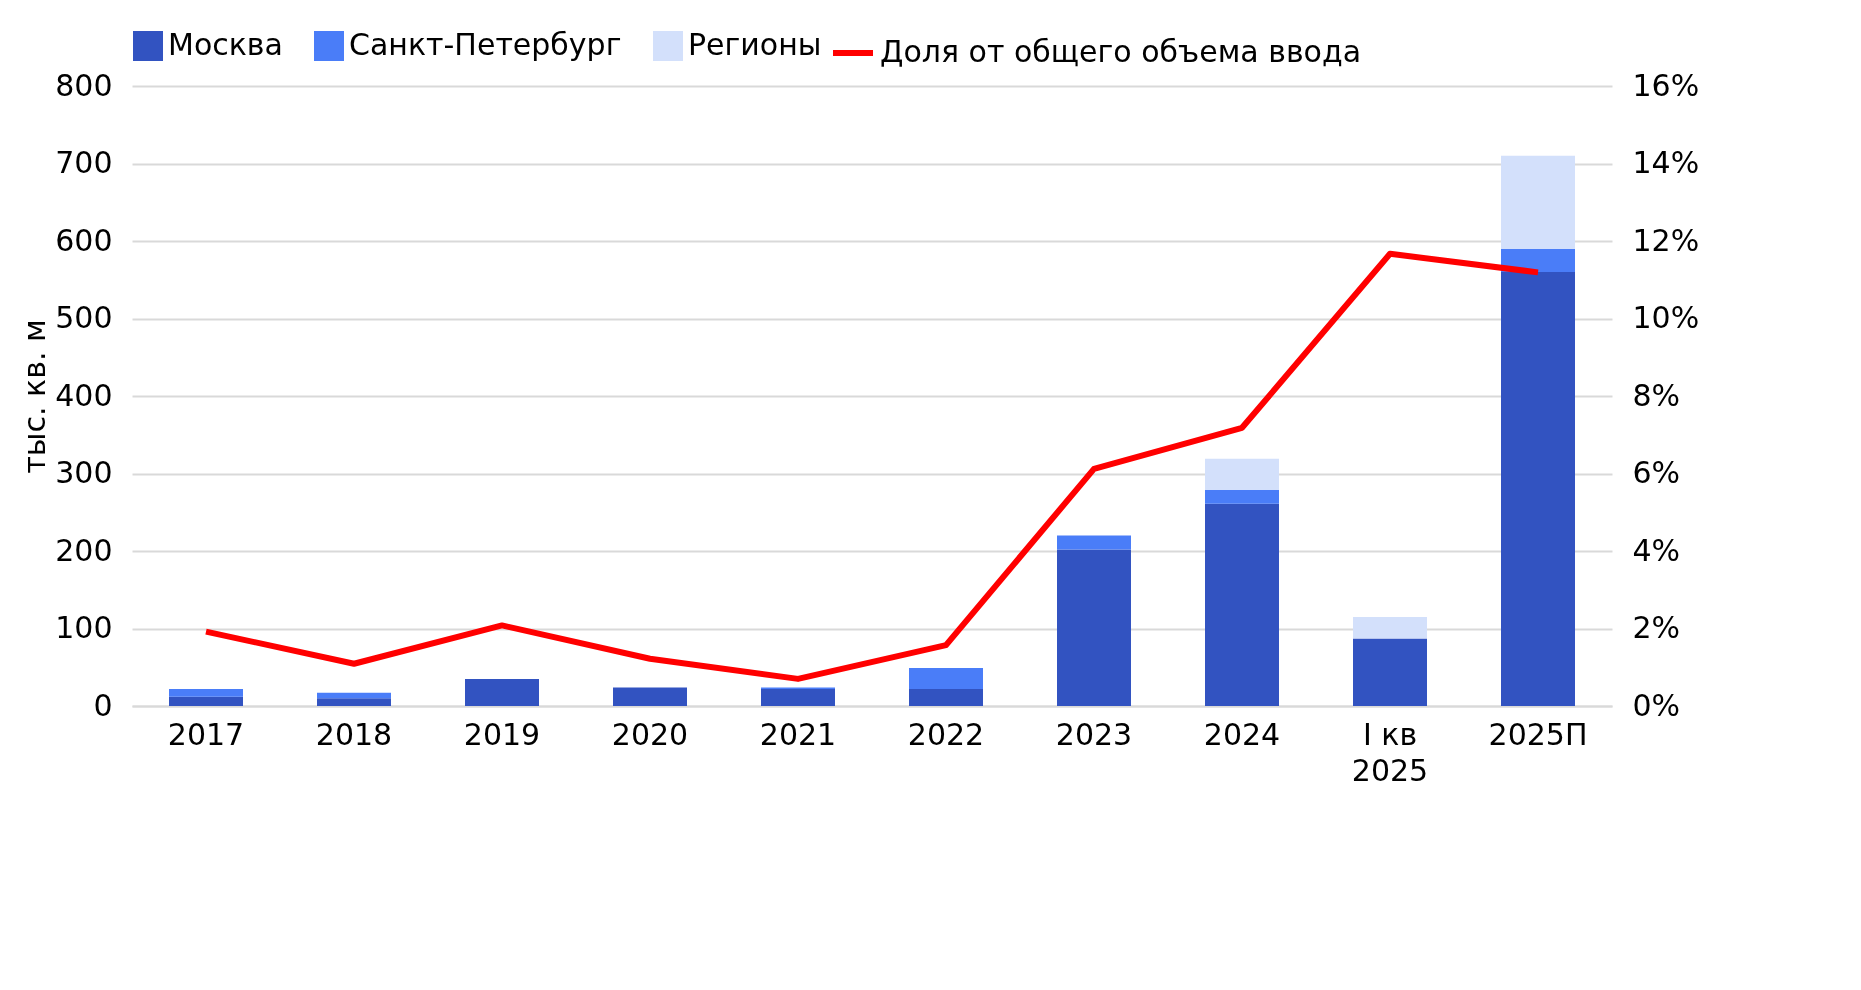 This screenshot has height=990, width=1861. I want to click on legend-label: Москва, so click(225, 44).